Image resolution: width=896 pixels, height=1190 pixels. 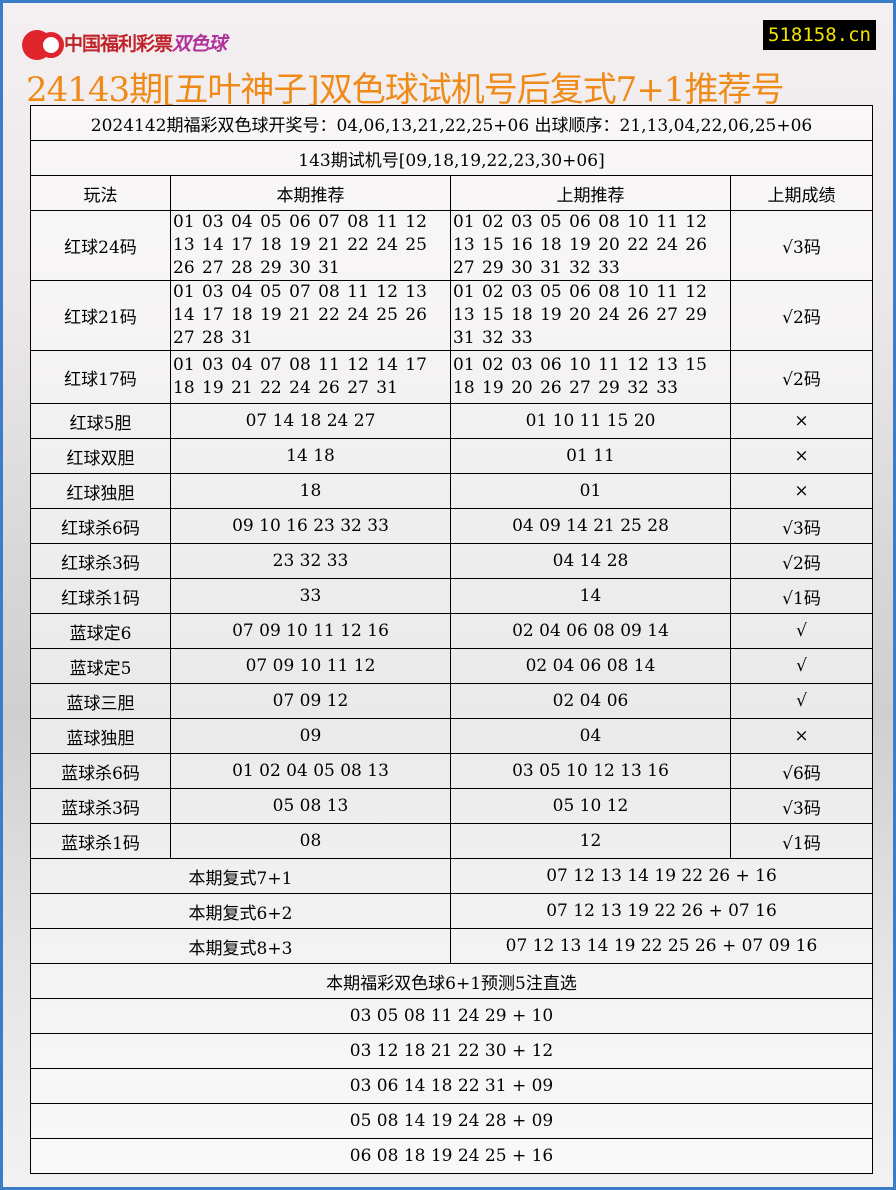 What do you see at coordinates (590, 841) in the screenshot?
I see `previous-recommendation: 12` at bounding box center [590, 841].